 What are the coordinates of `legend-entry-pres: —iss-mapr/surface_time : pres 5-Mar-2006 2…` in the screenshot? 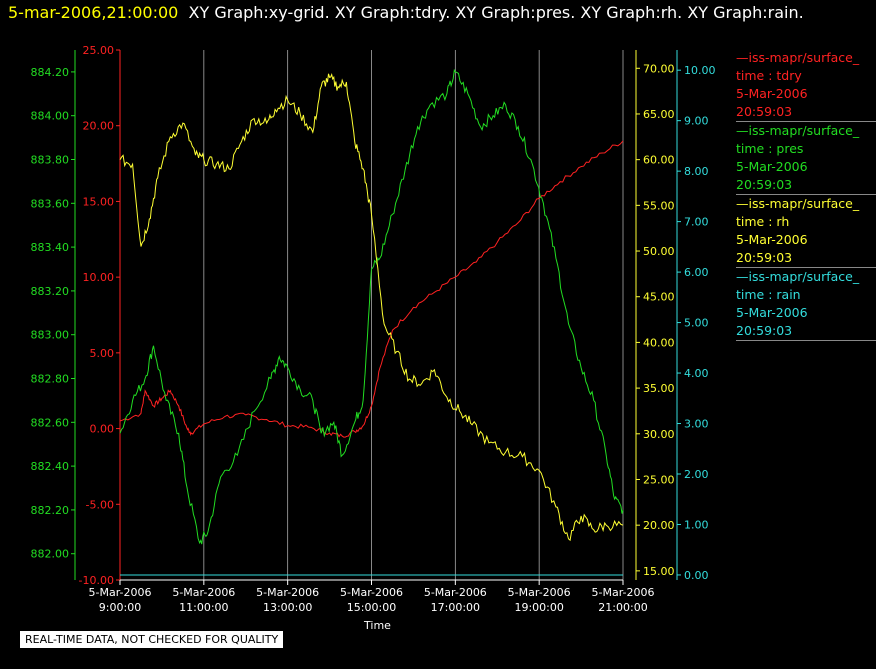 It's located at (806, 158).